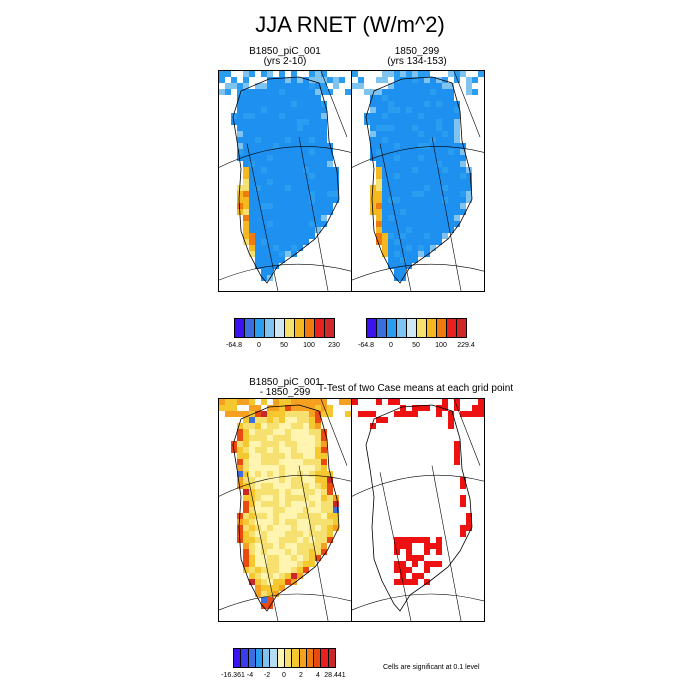 This screenshot has height=700, width=700. I want to click on longitude-line, so click(262, 217).